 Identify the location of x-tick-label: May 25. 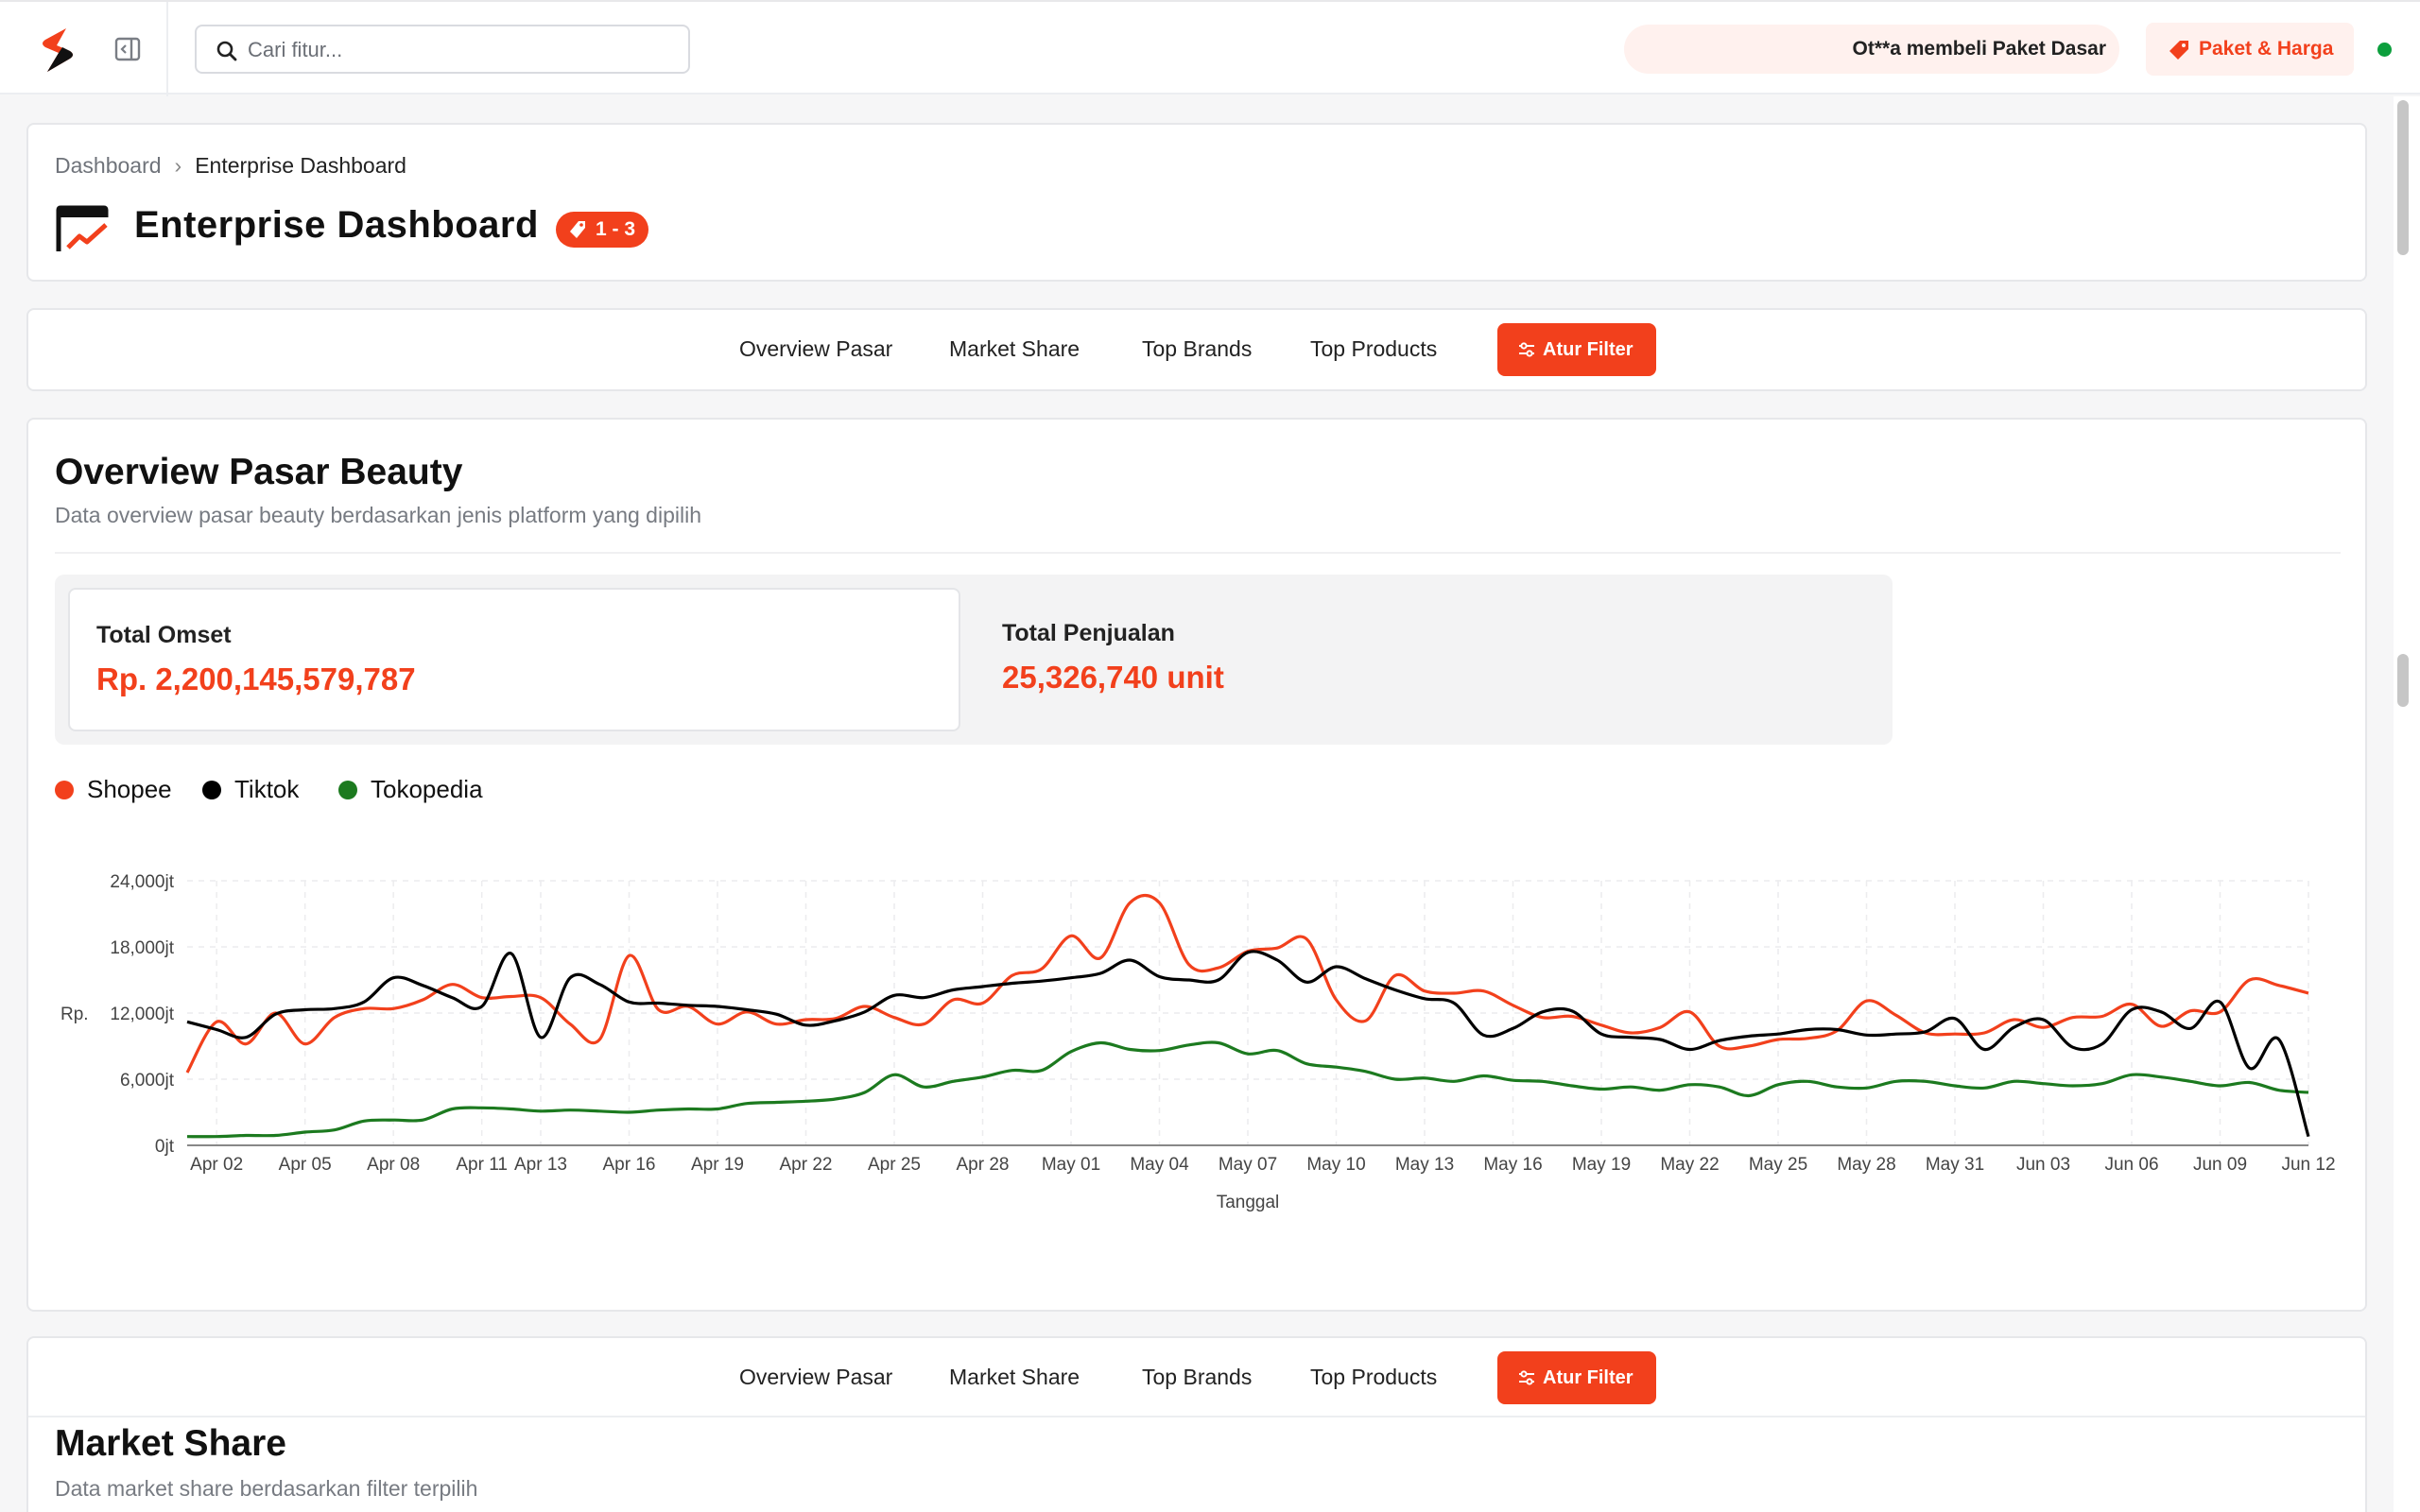
(1778, 1165).